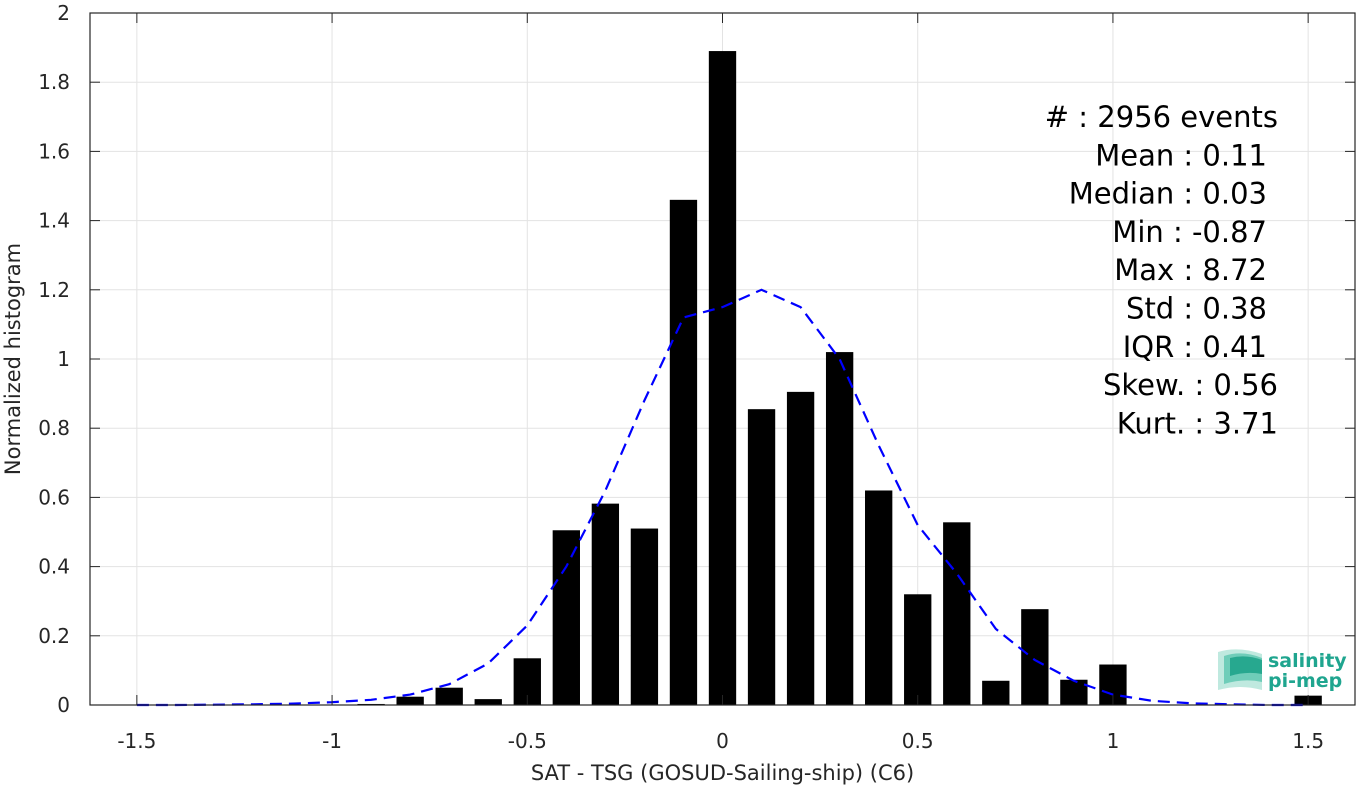 Image resolution: width=1367 pixels, height=787 pixels. I want to click on stat-line: Mean : 0.11, so click(1181, 155).